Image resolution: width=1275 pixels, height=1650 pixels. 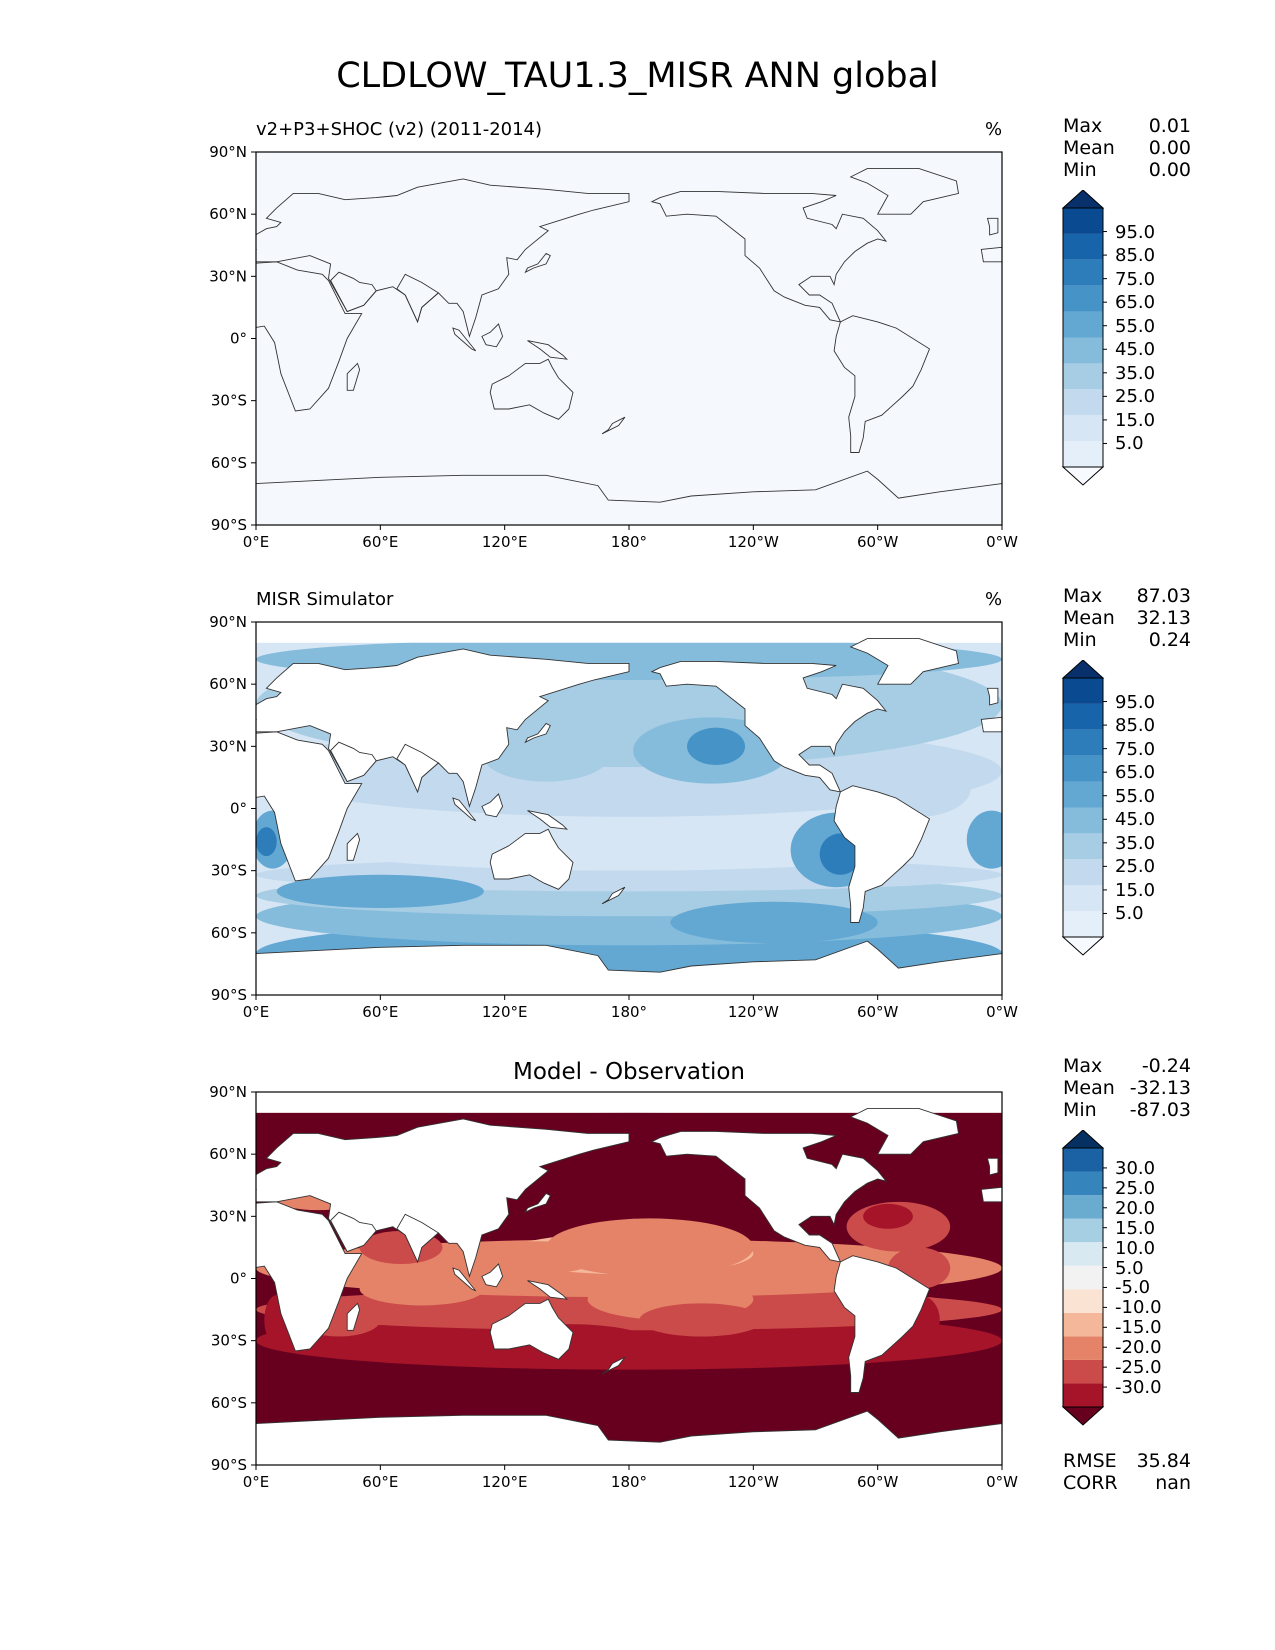 What do you see at coordinates (629, 497) in the screenshot?
I see `coastline-antarctica` at bounding box center [629, 497].